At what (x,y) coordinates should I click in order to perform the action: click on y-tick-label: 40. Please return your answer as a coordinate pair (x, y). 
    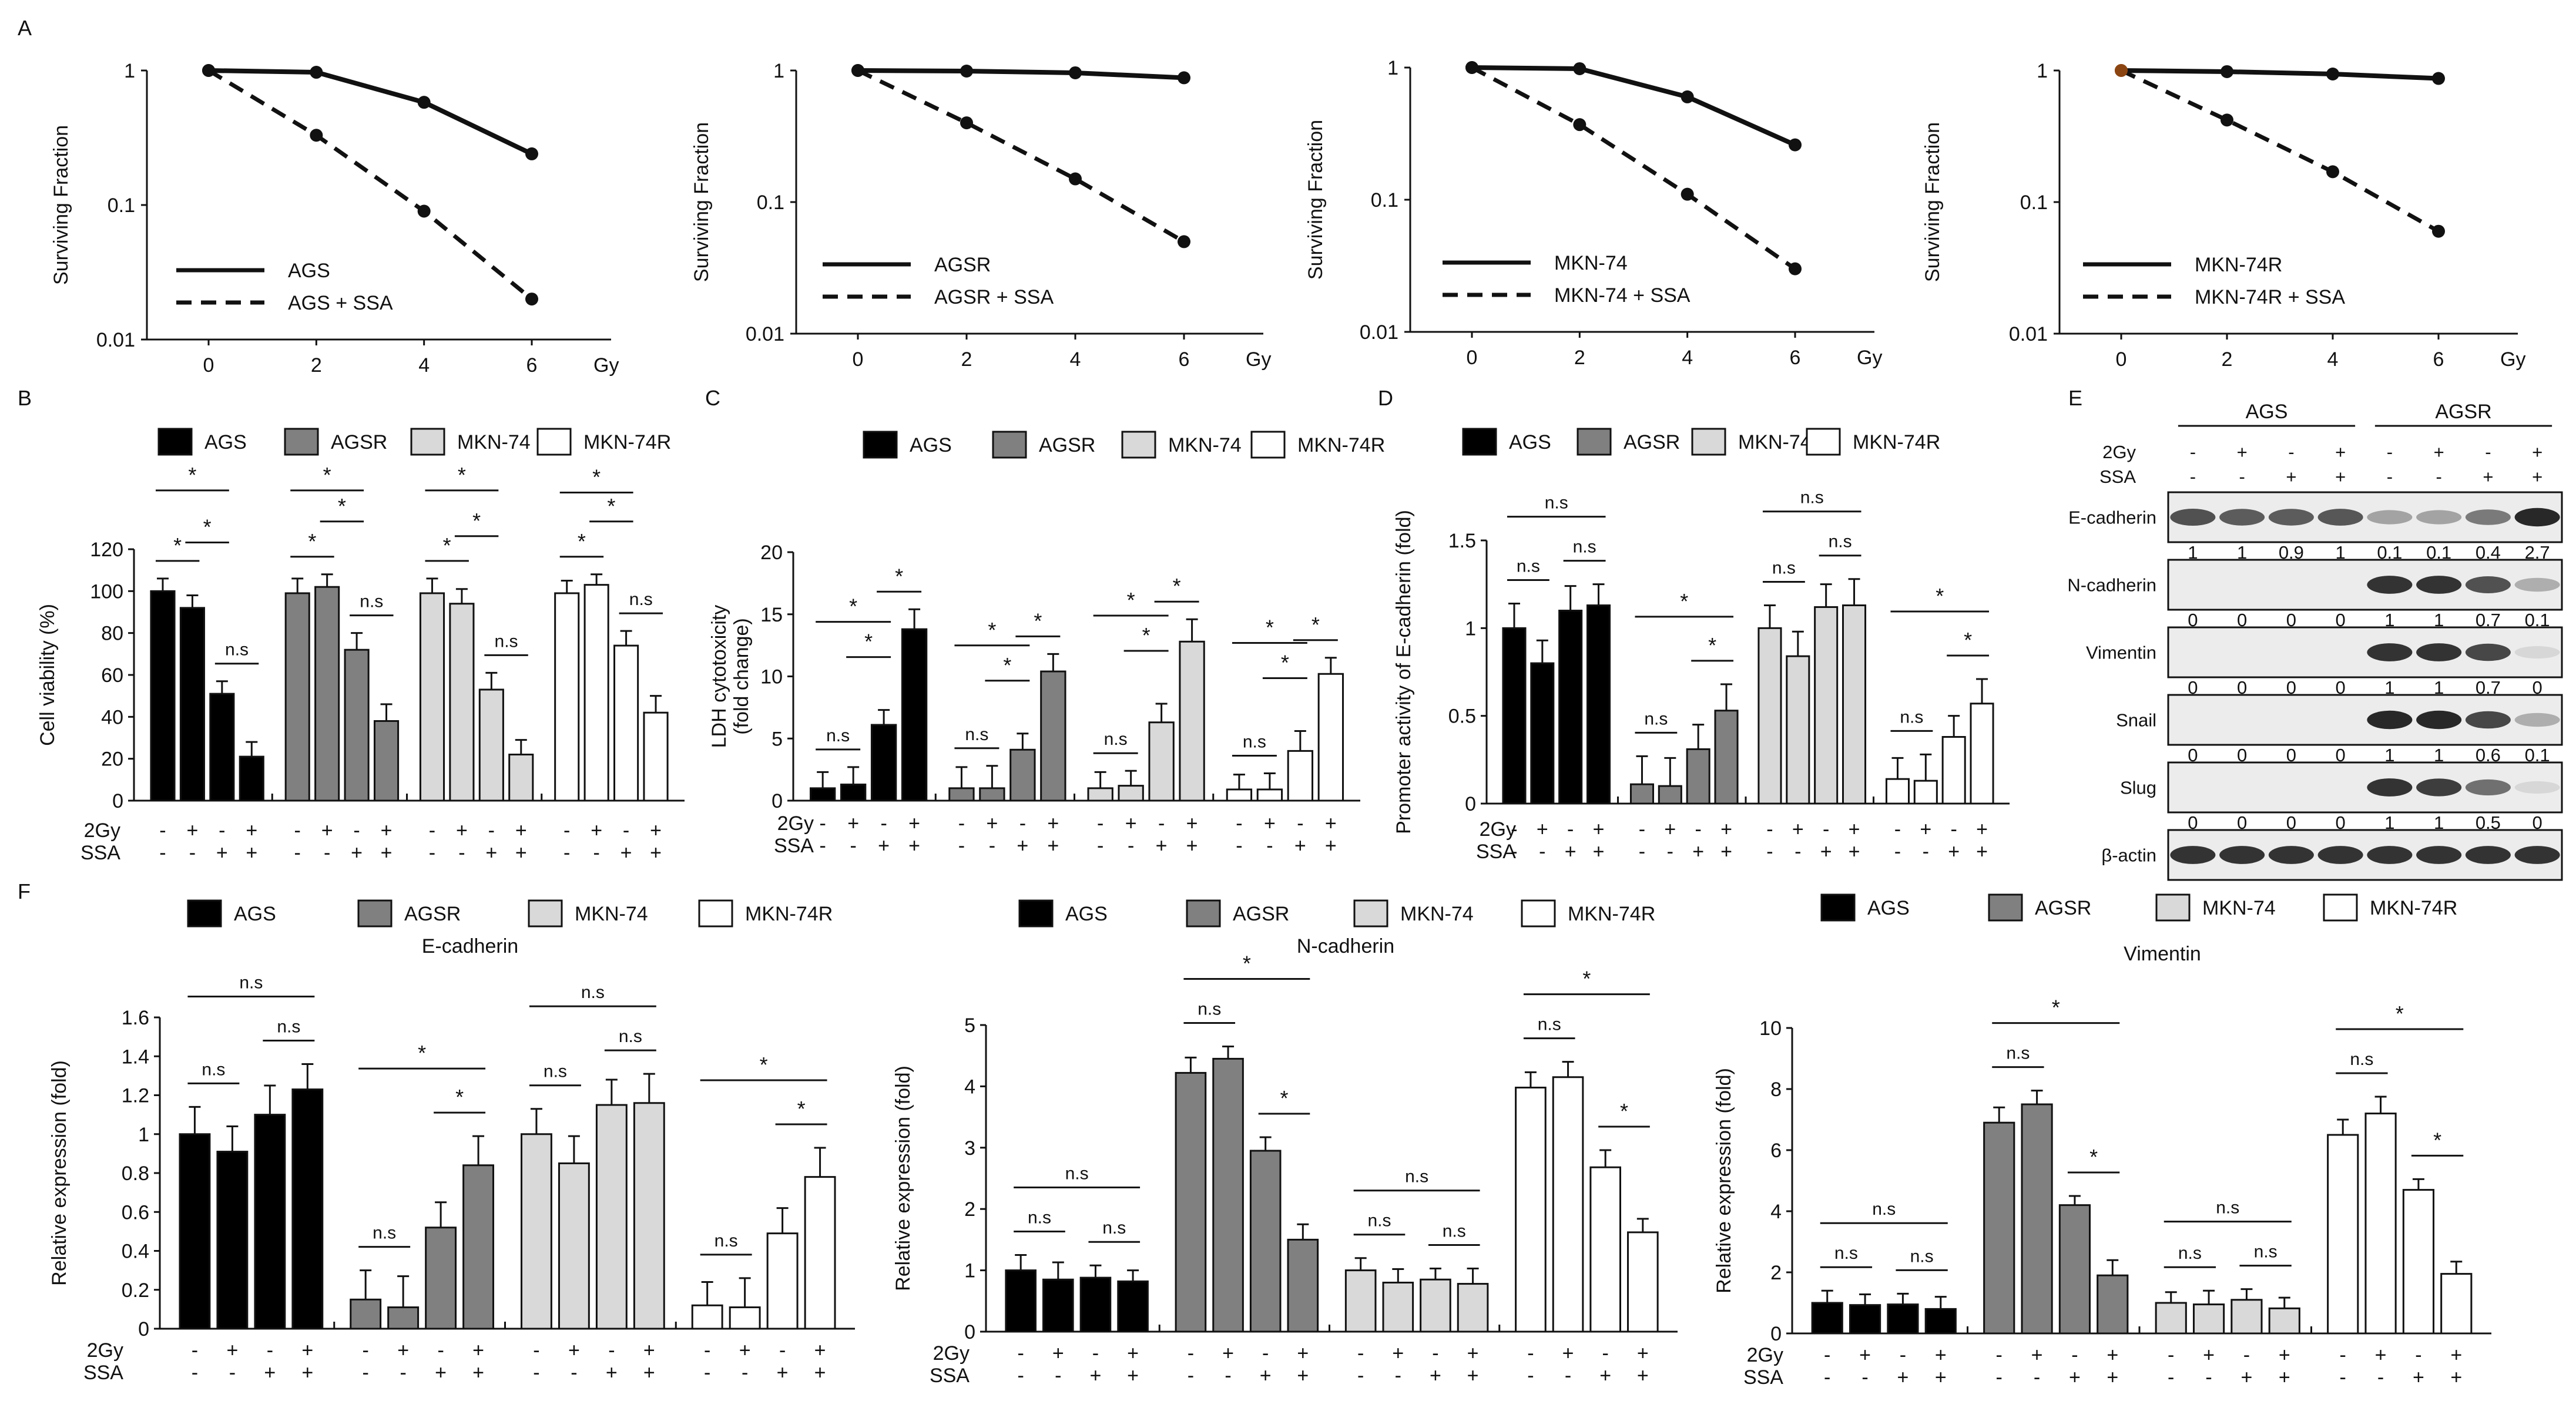
    Looking at the image, I should click on (112, 717).